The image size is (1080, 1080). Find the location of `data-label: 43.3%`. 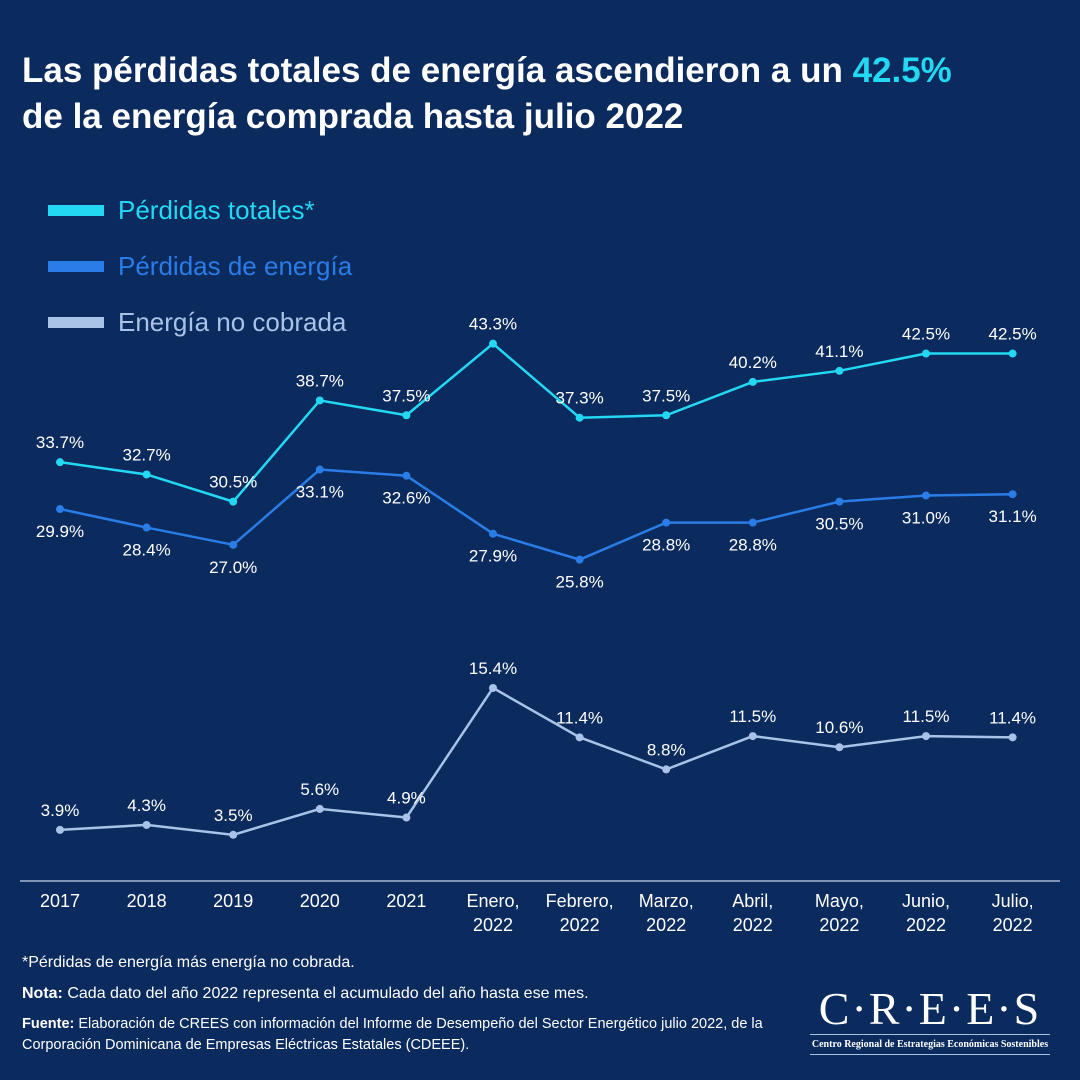

data-label: 43.3% is located at coordinates (493, 324).